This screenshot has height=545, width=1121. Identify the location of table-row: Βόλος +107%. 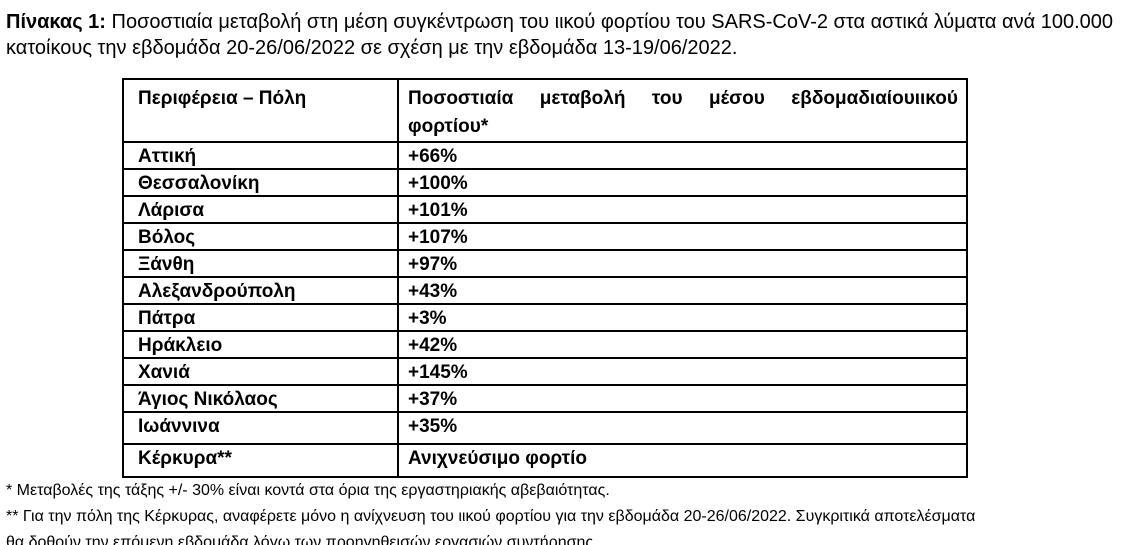
(545, 236).